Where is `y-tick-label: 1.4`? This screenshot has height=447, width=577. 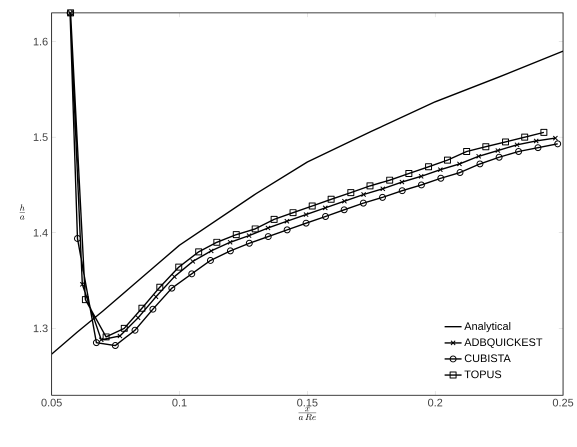 y-tick-label: 1.4 is located at coordinates (41, 233).